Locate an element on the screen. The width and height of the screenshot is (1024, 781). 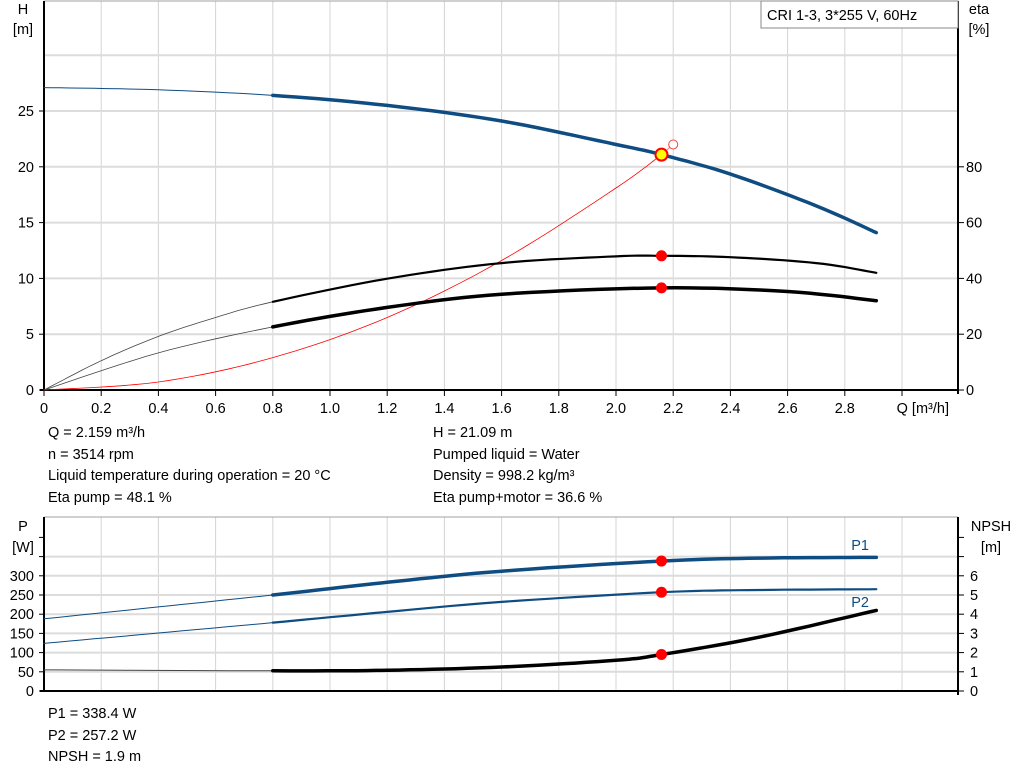
eta-axis-unit: [%] is located at coordinates (979, 30).